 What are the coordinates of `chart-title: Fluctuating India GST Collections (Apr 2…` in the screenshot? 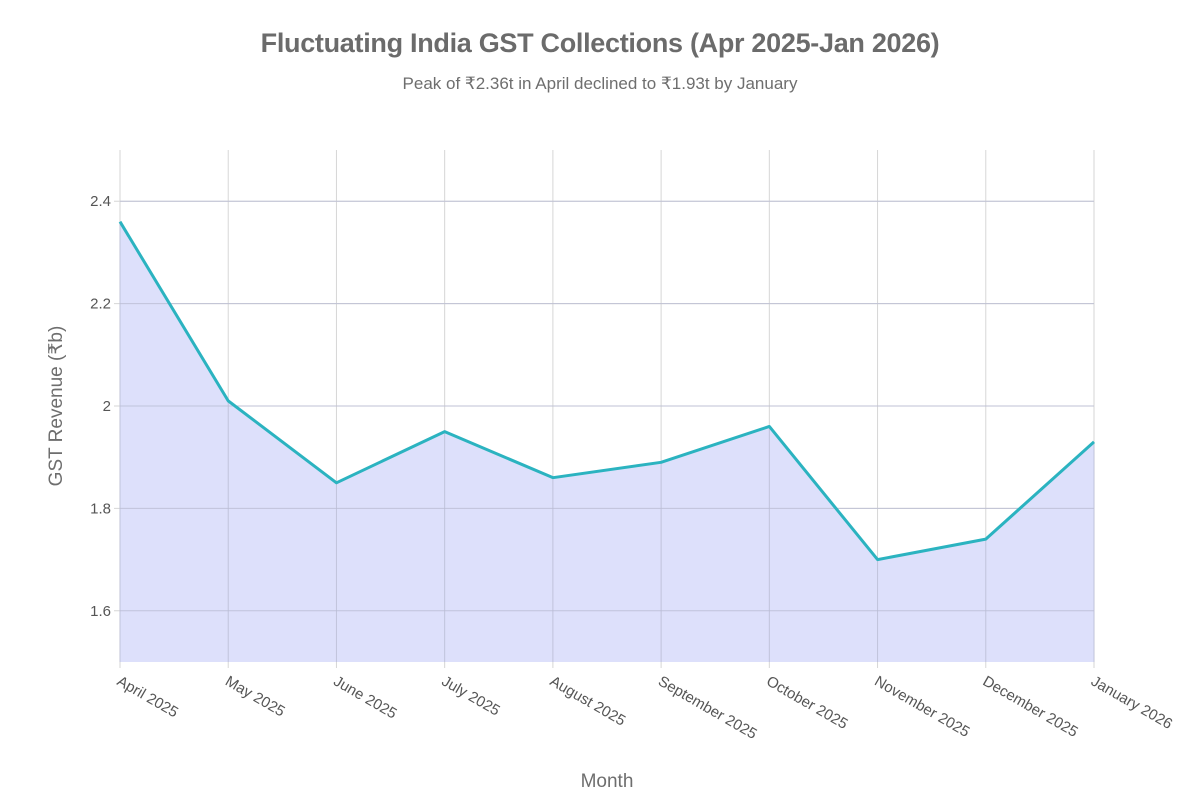 It's located at (600, 43).